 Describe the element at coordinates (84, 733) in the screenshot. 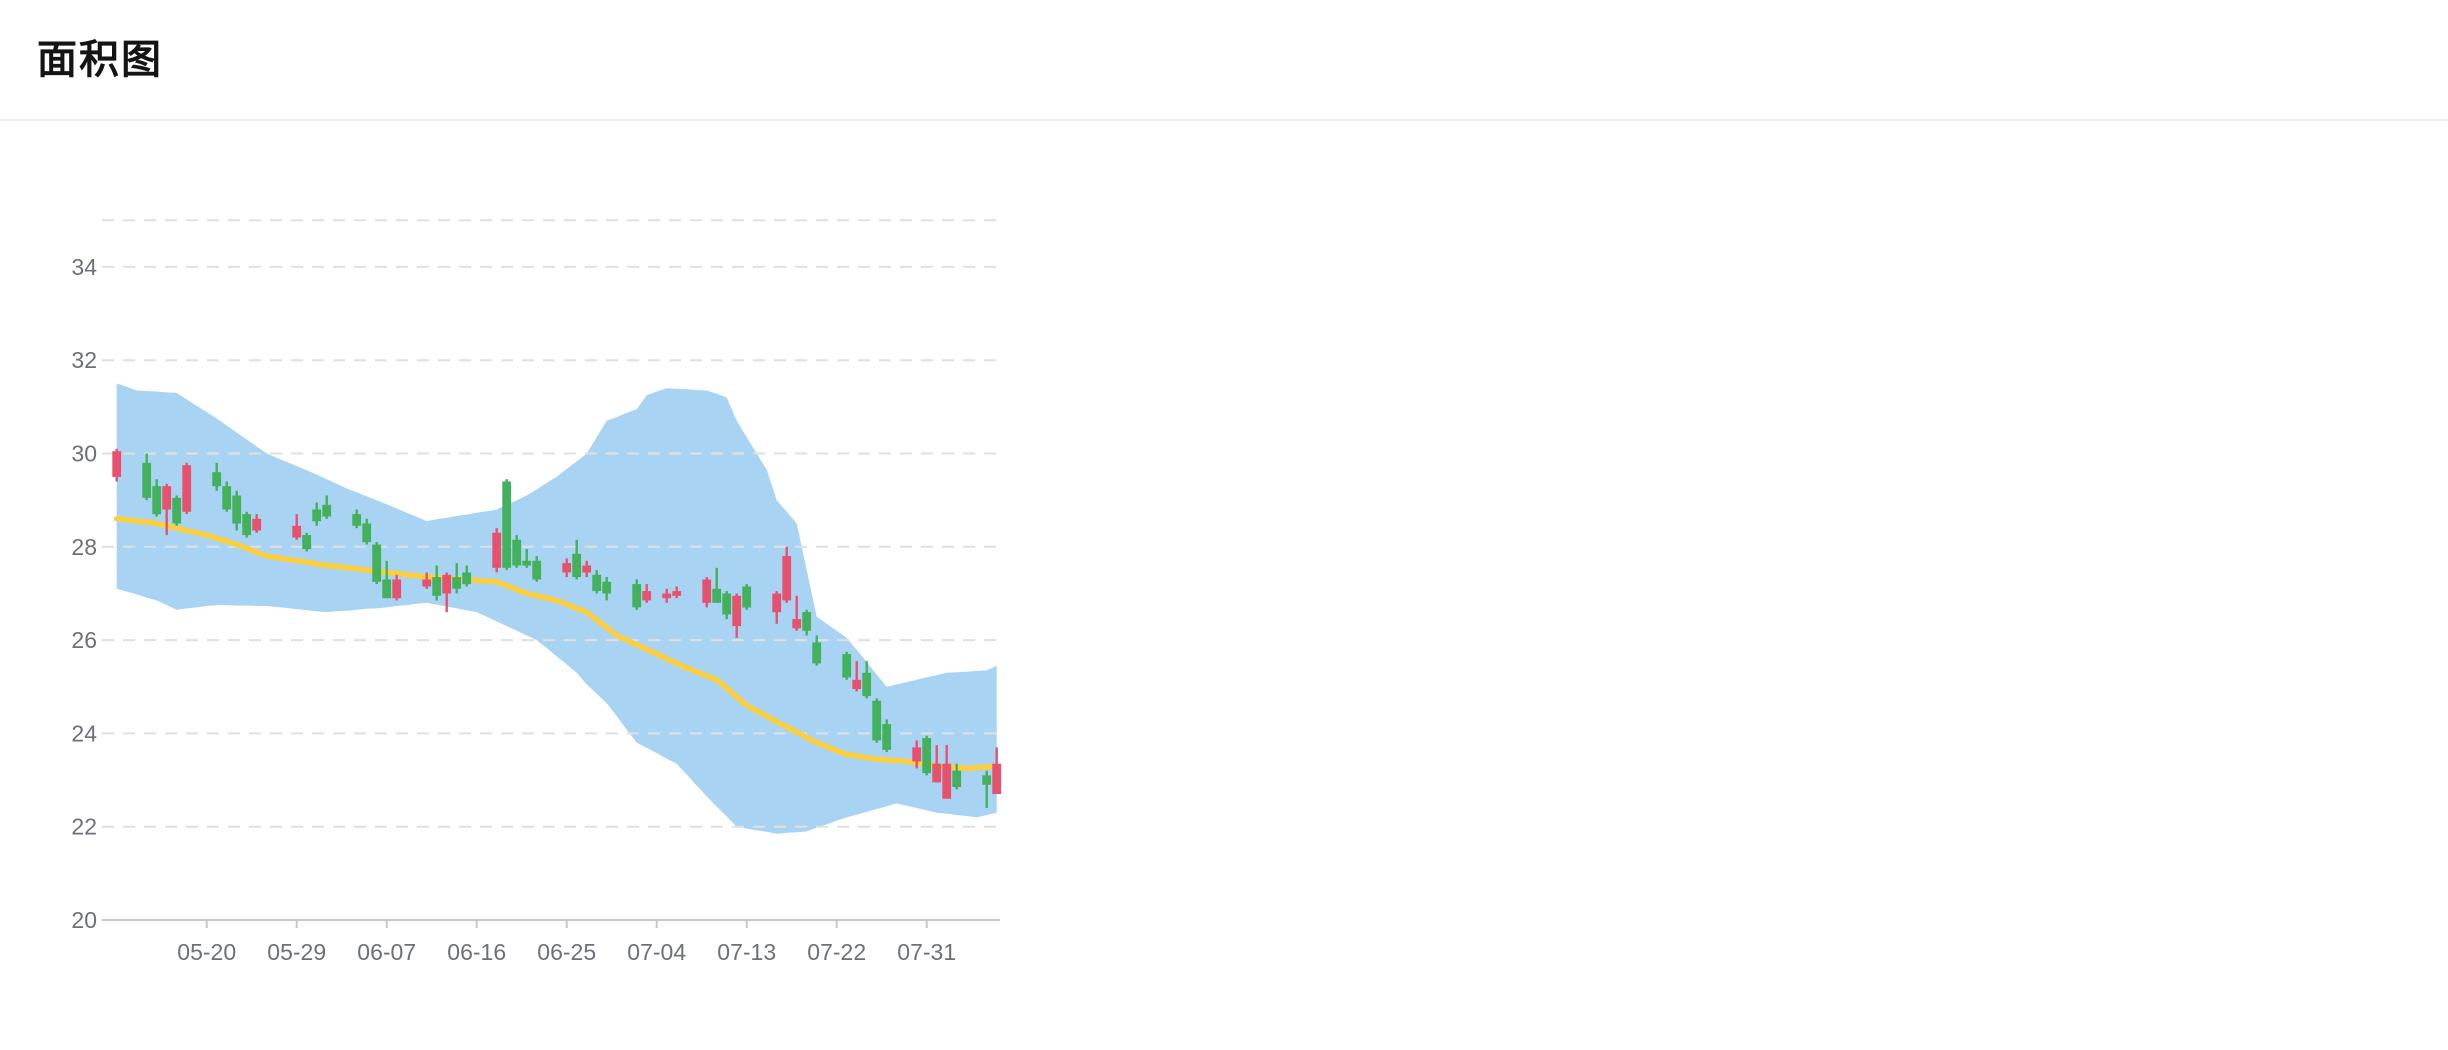

I see `svg-text: 24` at that location.